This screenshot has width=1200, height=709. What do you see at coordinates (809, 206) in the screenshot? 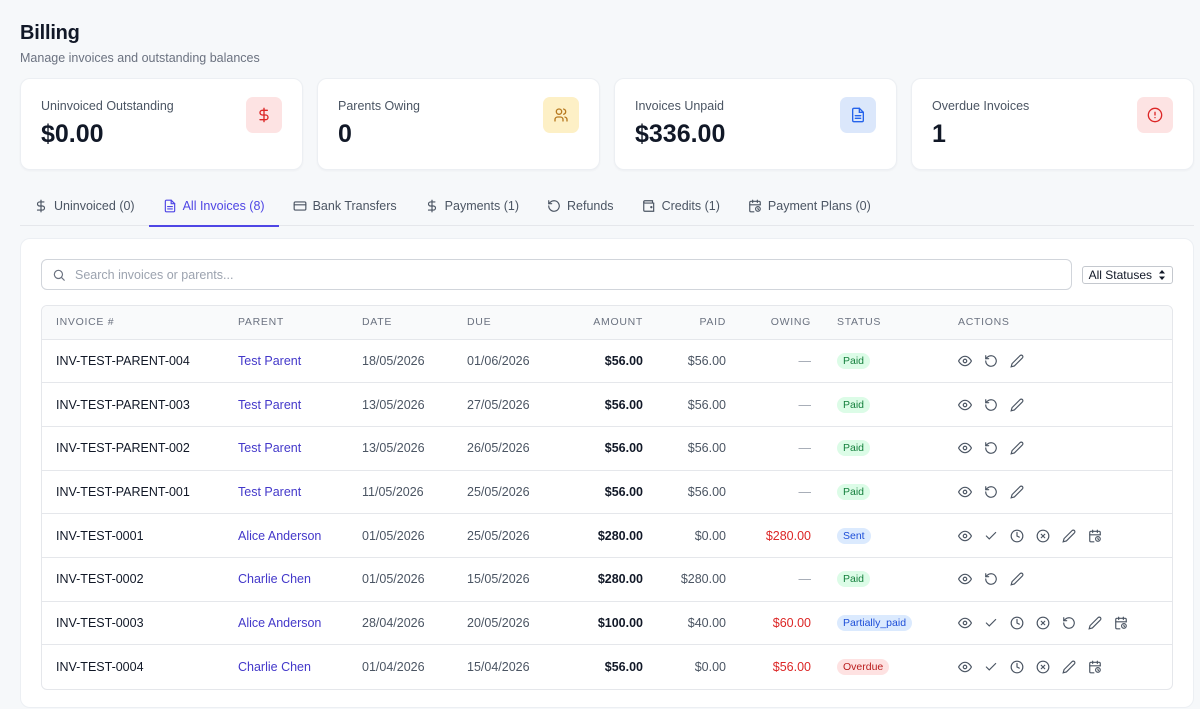
I see `tab-payment-plans: Payment Plans (0)` at bounding box center [809, 206].